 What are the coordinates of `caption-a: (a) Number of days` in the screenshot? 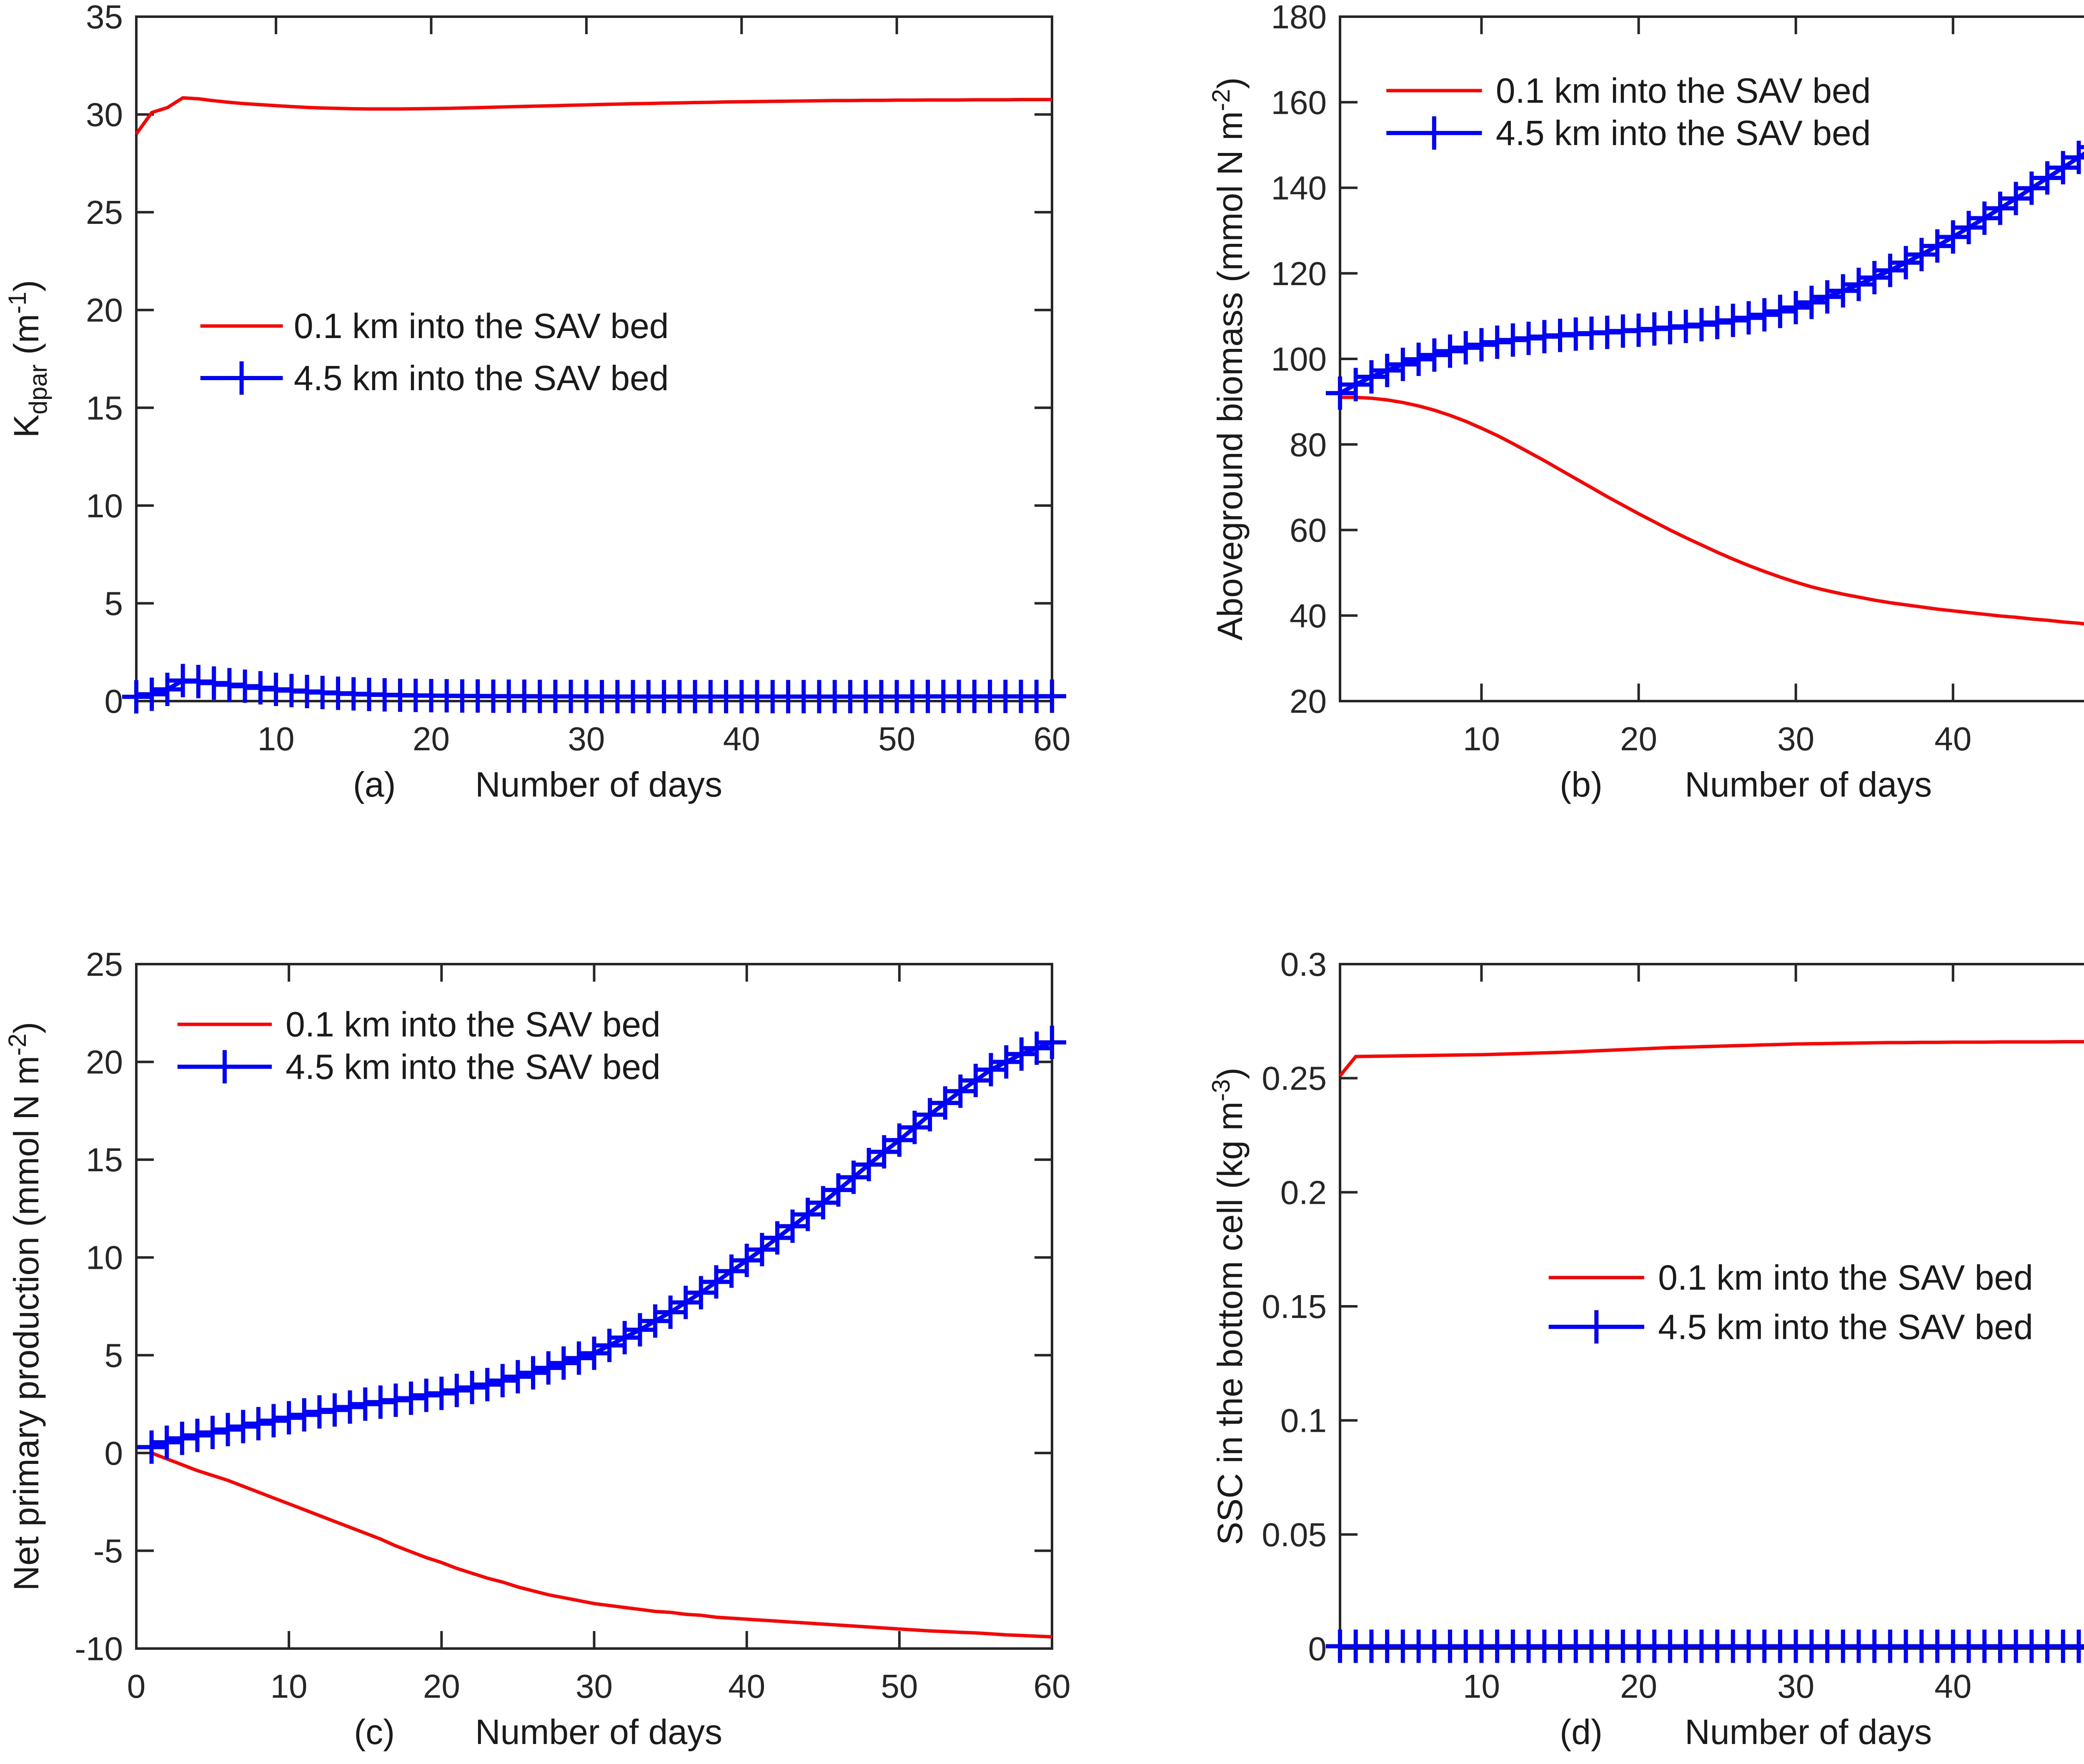 It's located at (594, 786).